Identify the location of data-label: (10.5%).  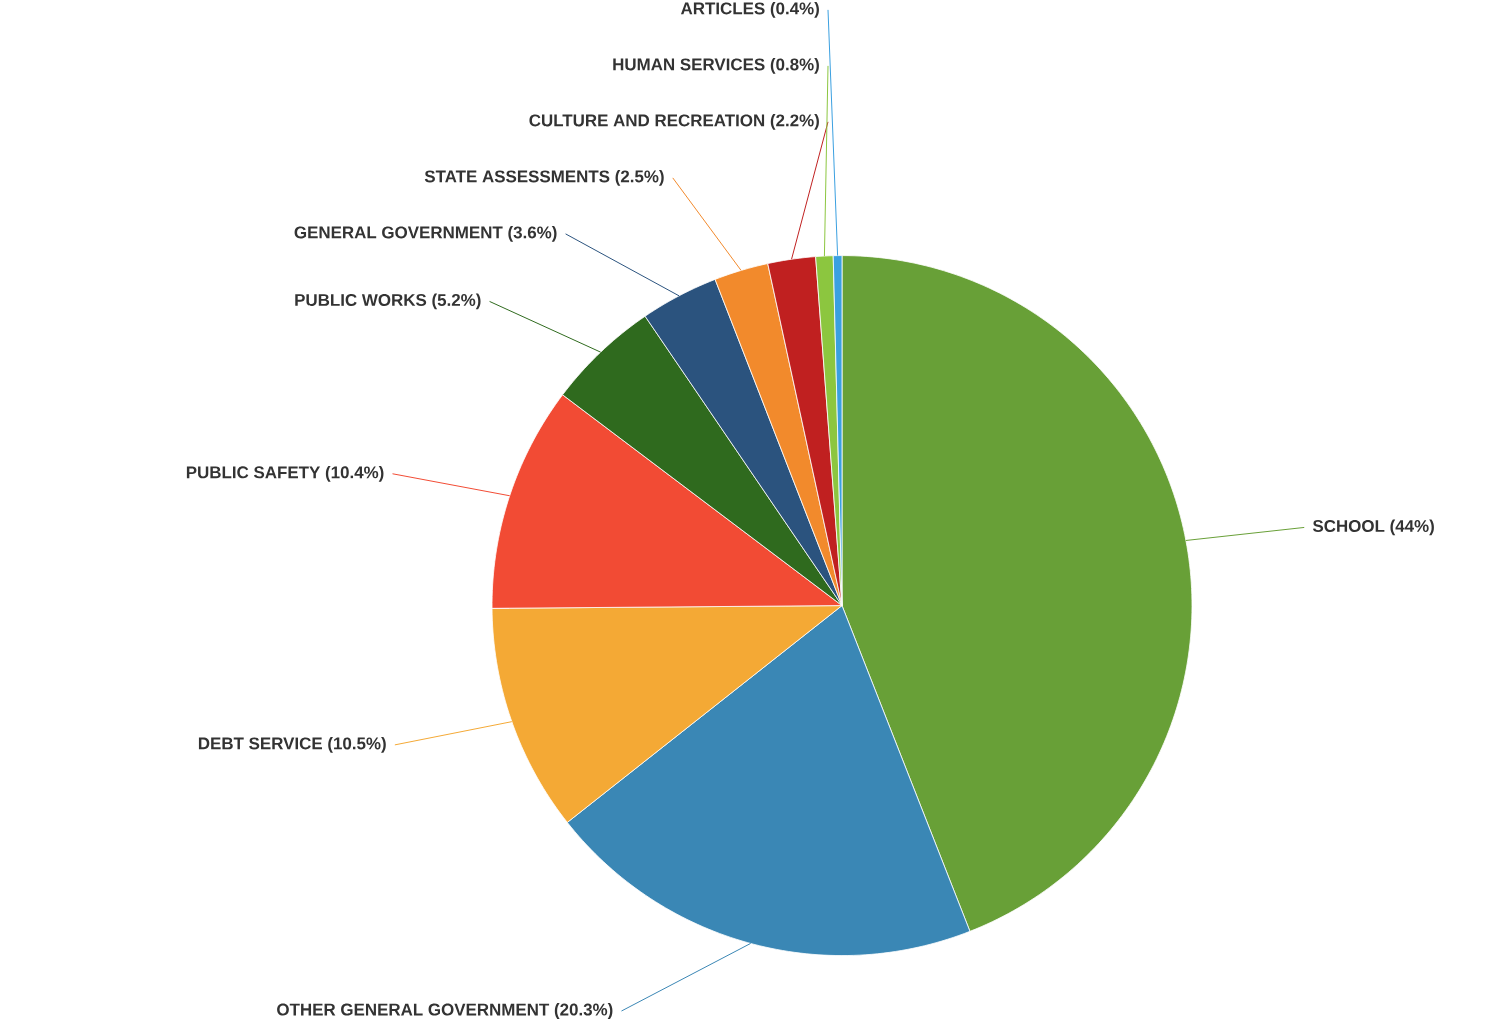
(357, 745).